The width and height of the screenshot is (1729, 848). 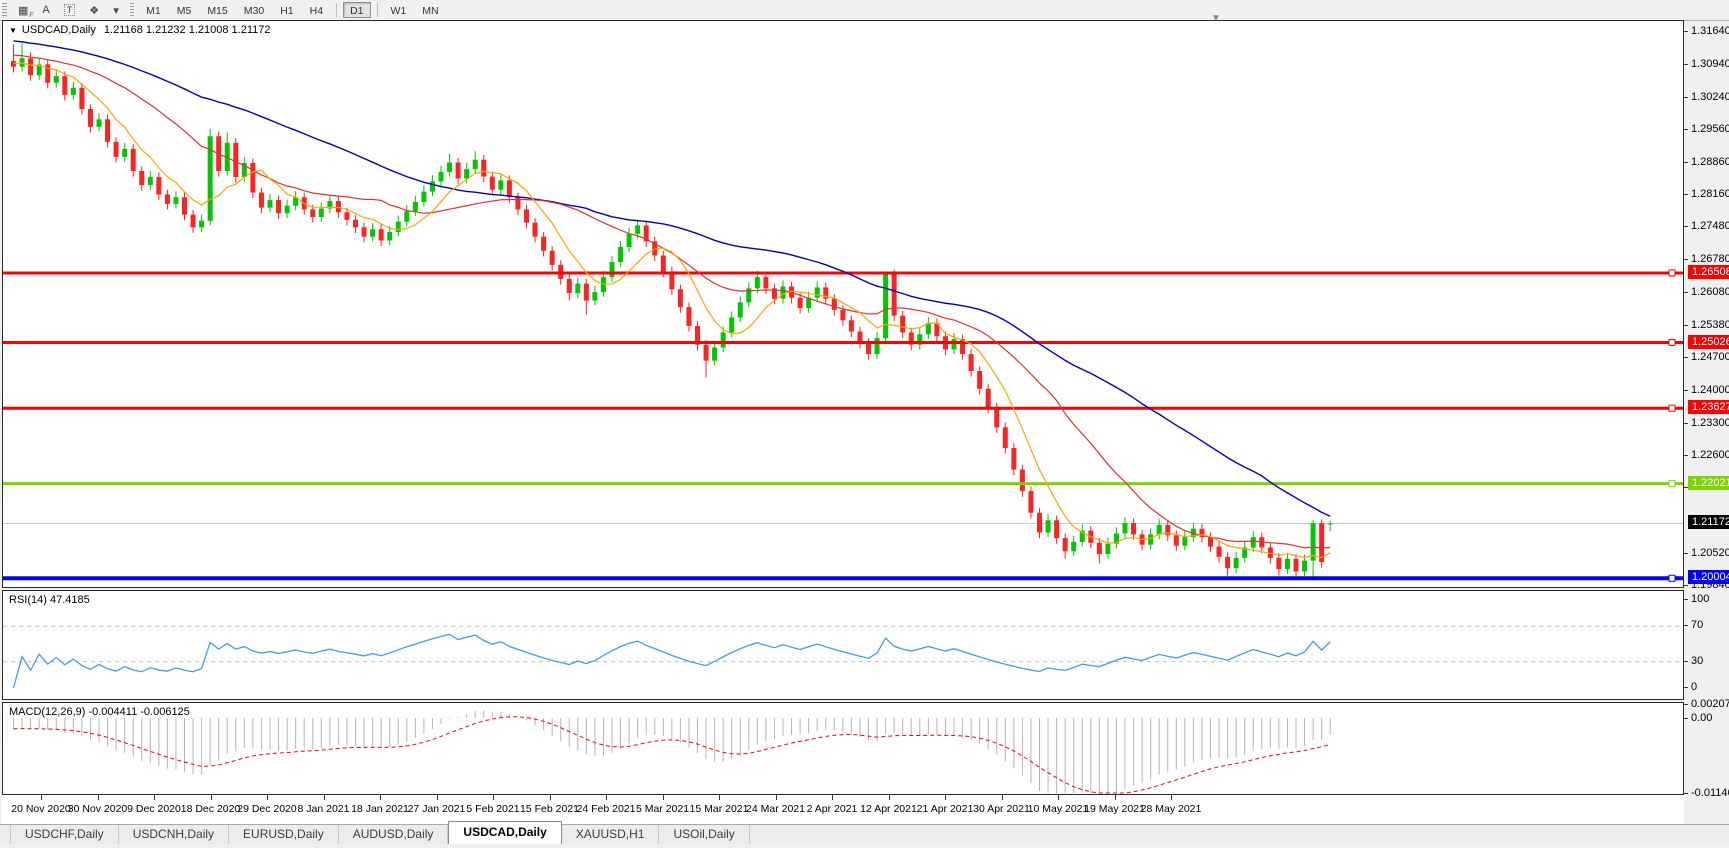 What do you see at coordinates (1114, 809) in the screenshot?
I see `time-axis-label: 19 May 2021` at bounding box center [1114, 809].